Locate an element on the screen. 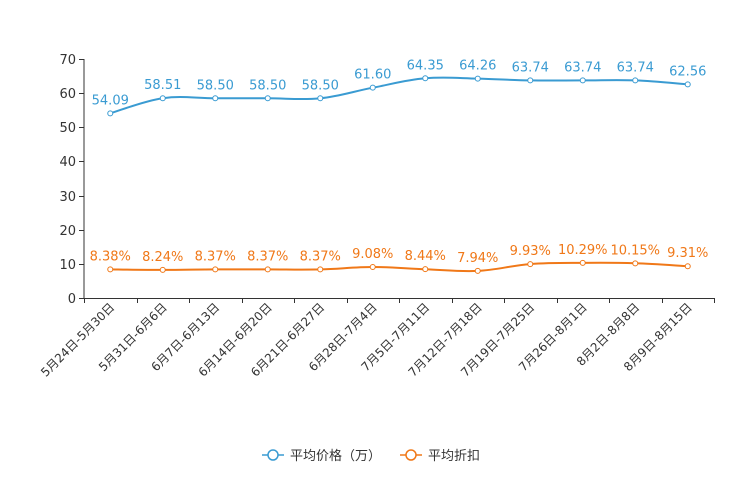 The height and width of the screenshot is (496, 744). legend-label: 平均价格（万） is located at coordinates (335, 456).